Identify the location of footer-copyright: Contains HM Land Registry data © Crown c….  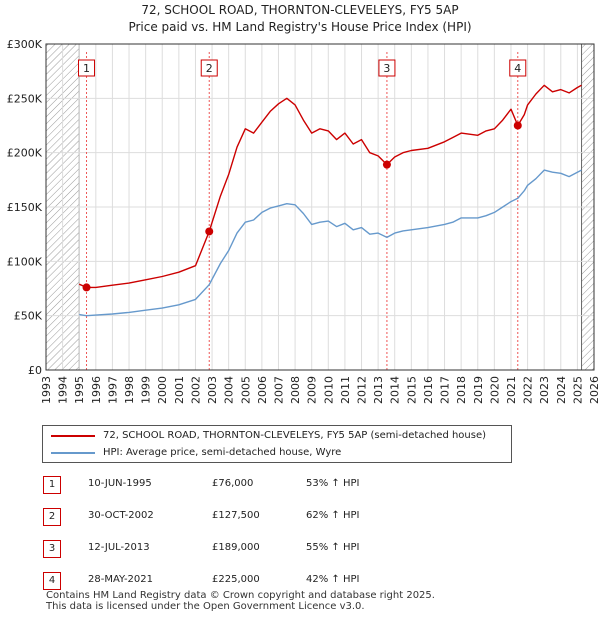
(240, 595).